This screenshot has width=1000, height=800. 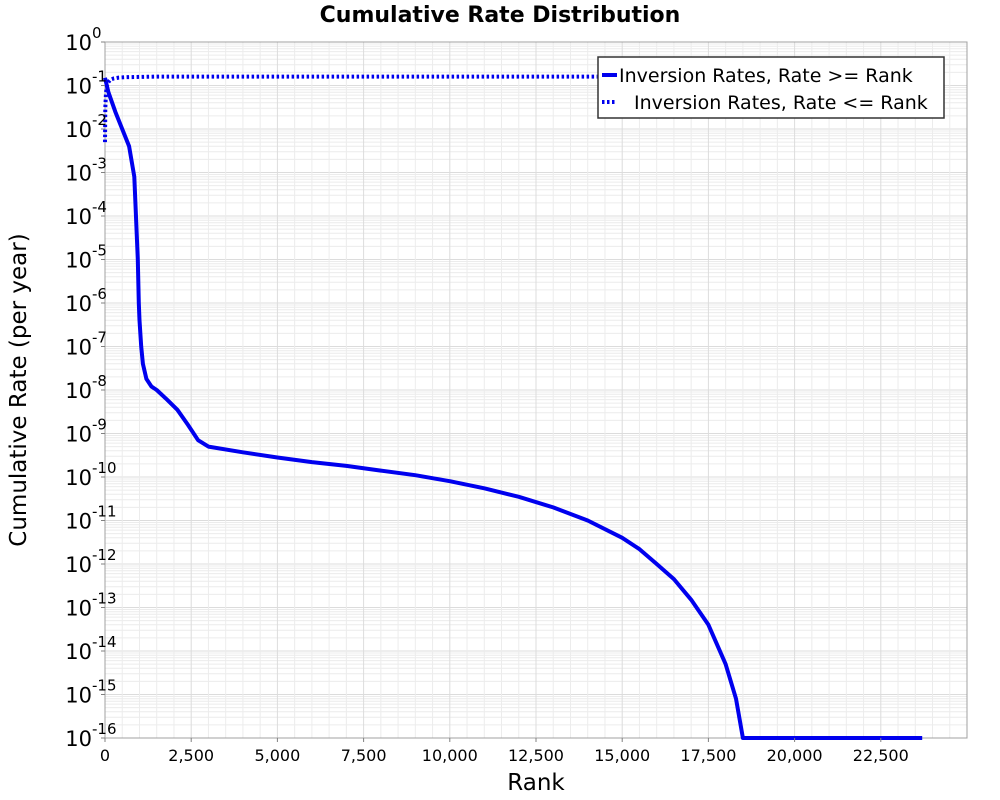 What do you see at coordinates (99, 164) in the screenshot?
I see `y-tick-label-exponent: -3` at bounding box center [99, 164].